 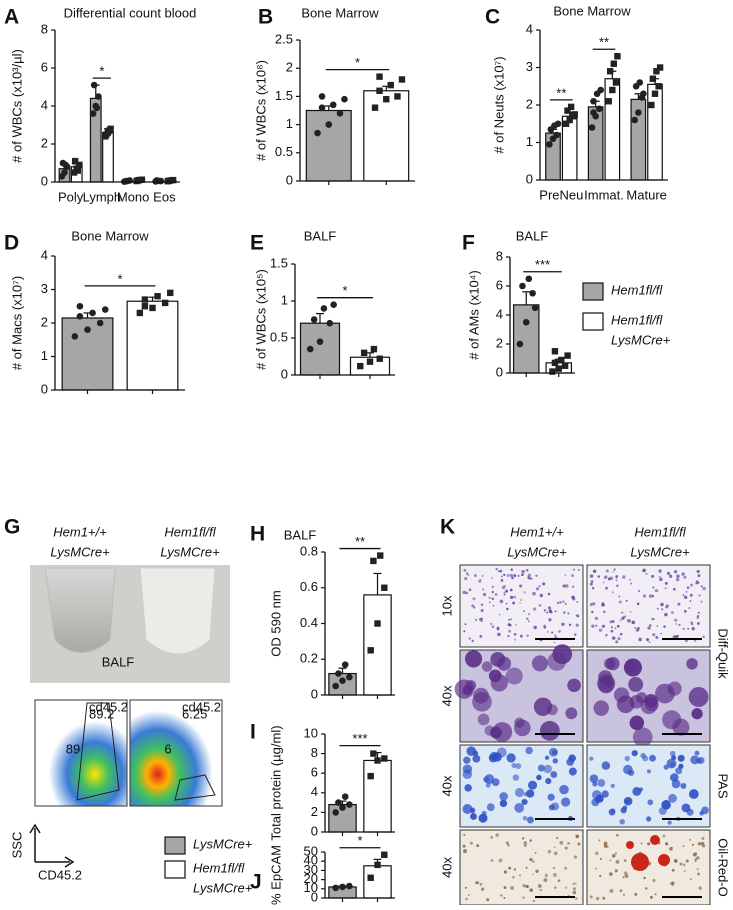 What do you see at coordinates (108, 157) in the screenshot?
I see `bar` at bounding box center [108, 157].